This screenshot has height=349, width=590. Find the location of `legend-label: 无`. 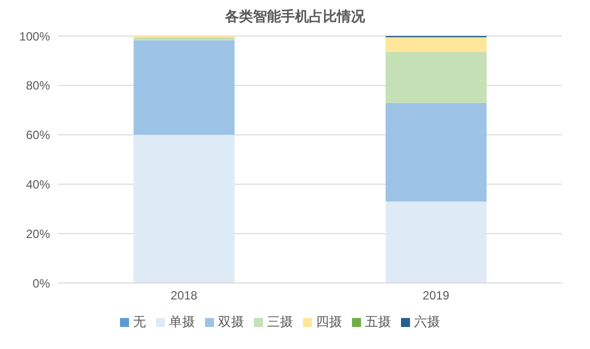

legend-label: 无 is located at coordinates (139, 321).